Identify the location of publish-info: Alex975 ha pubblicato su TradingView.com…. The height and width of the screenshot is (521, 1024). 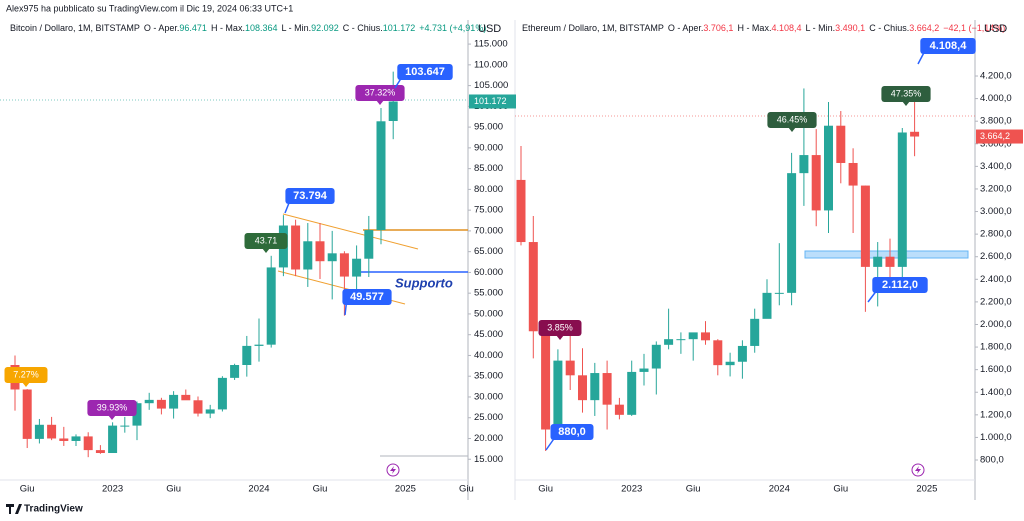
(149, 8).